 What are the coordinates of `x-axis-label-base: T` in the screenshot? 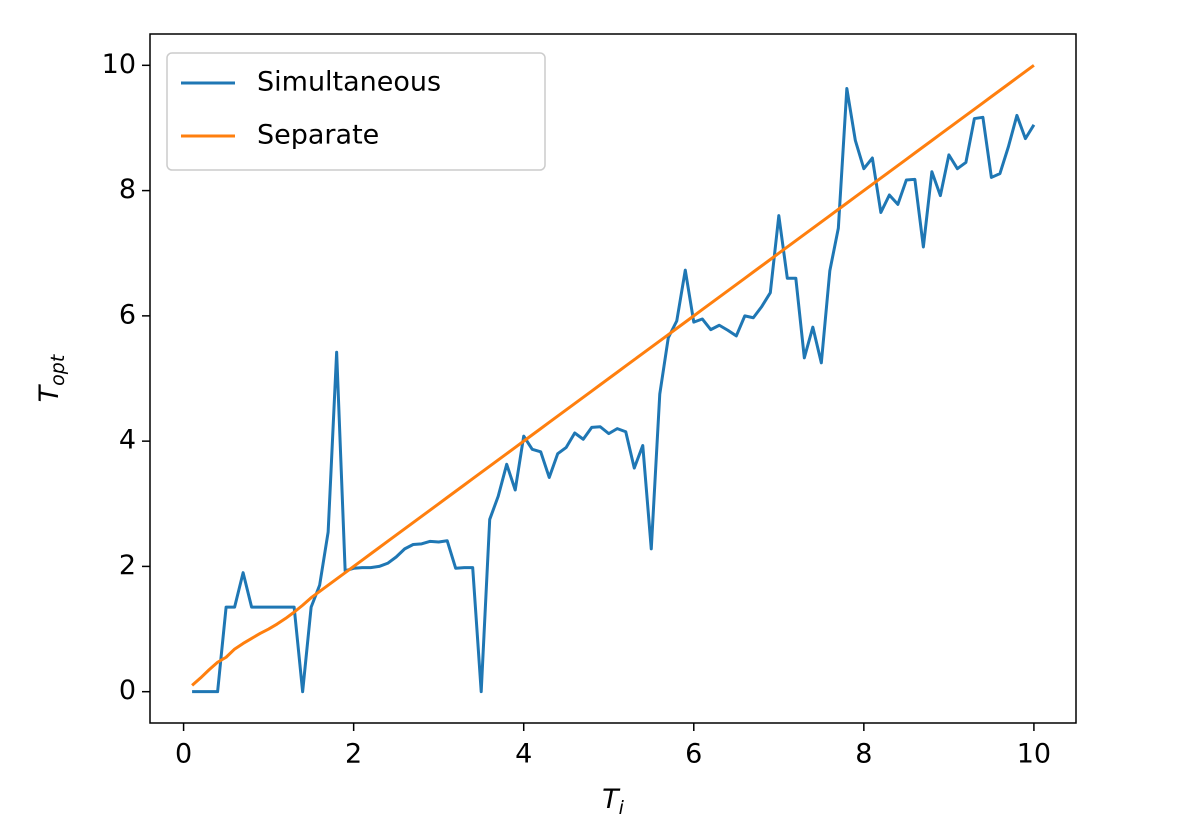 It's located at (611, 799).